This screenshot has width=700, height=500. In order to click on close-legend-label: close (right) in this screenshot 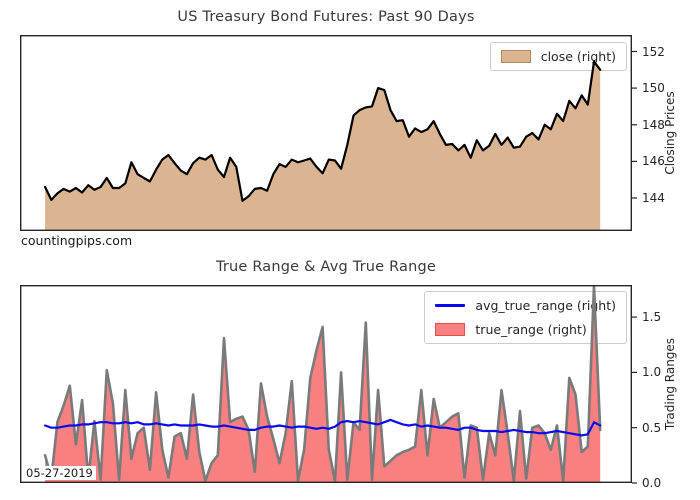, I will do `click(578, 56)`.